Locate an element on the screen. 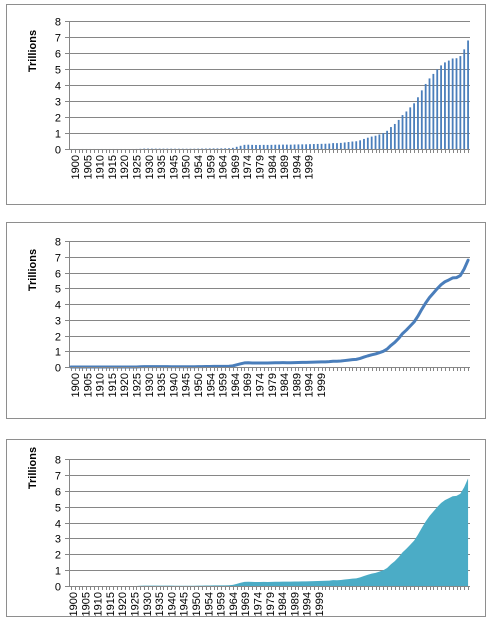 The width and height of the screenshot is (492, 621). bar-1950 is located at coordinates (263, 146).